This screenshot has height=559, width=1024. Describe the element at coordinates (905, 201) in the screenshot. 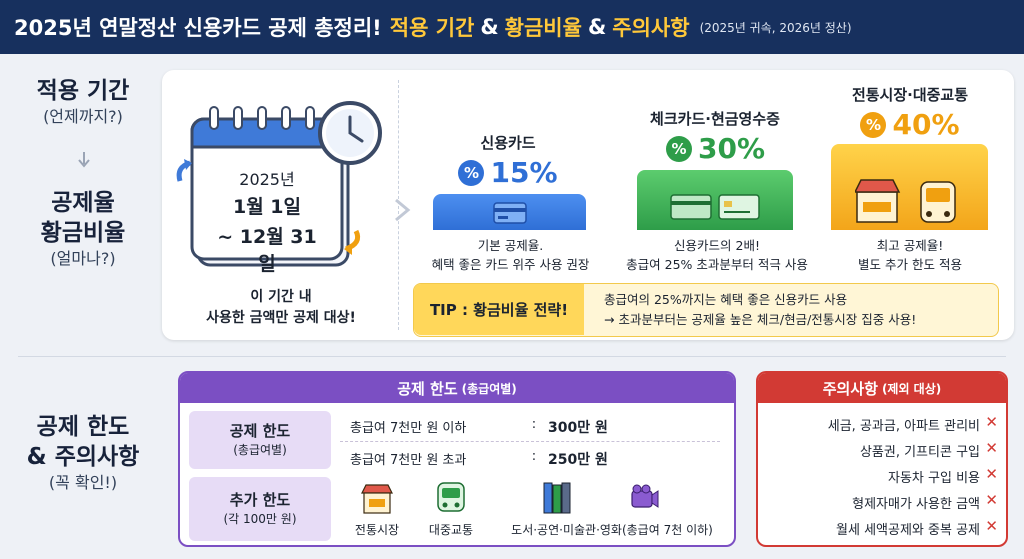

I see `market-bus-icon` at that location.